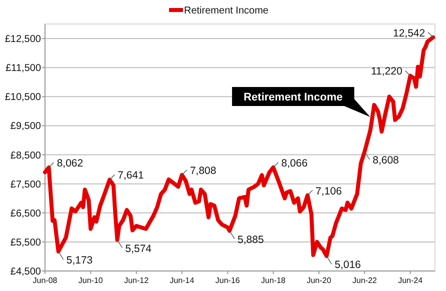  I want to click on data-label: 8,066, so click(294, 163).